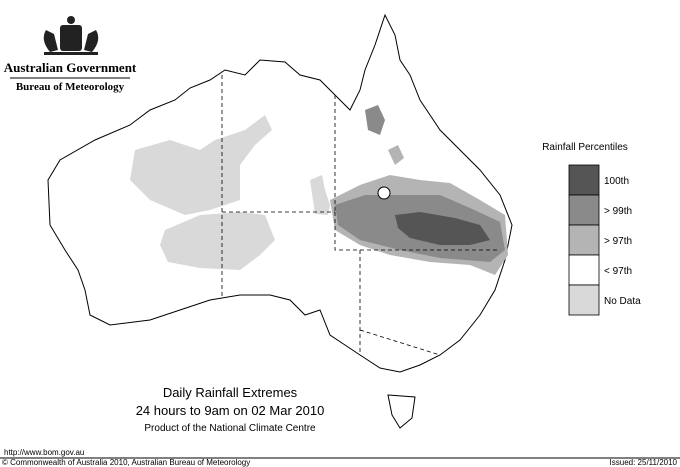 The width and height of the screenshot is (680, 467). What do you see at coordinates (230, 410) in the screenshot?
I see `caption-period: 24 hours to 9am on 02 Mar 2010` at bounding box center [230, 410].